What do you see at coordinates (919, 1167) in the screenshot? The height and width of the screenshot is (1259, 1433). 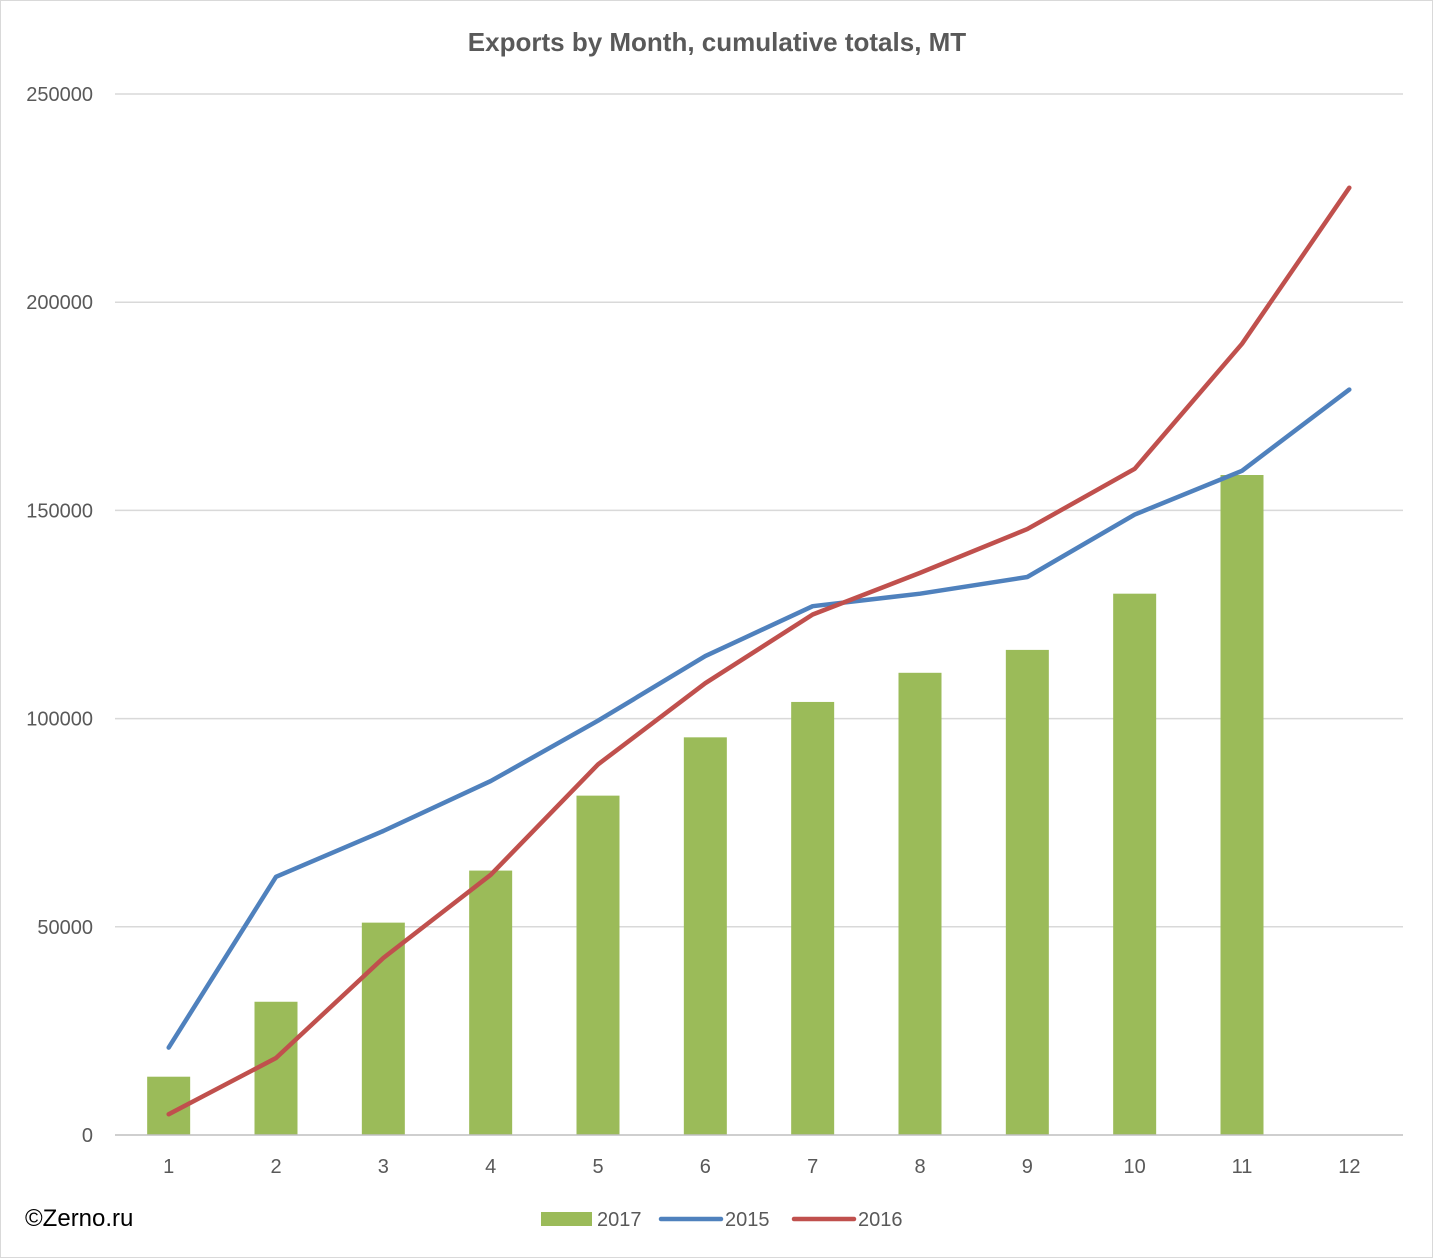 I see `x-tick-label-8: 8` at bounding box center [919, 1167].